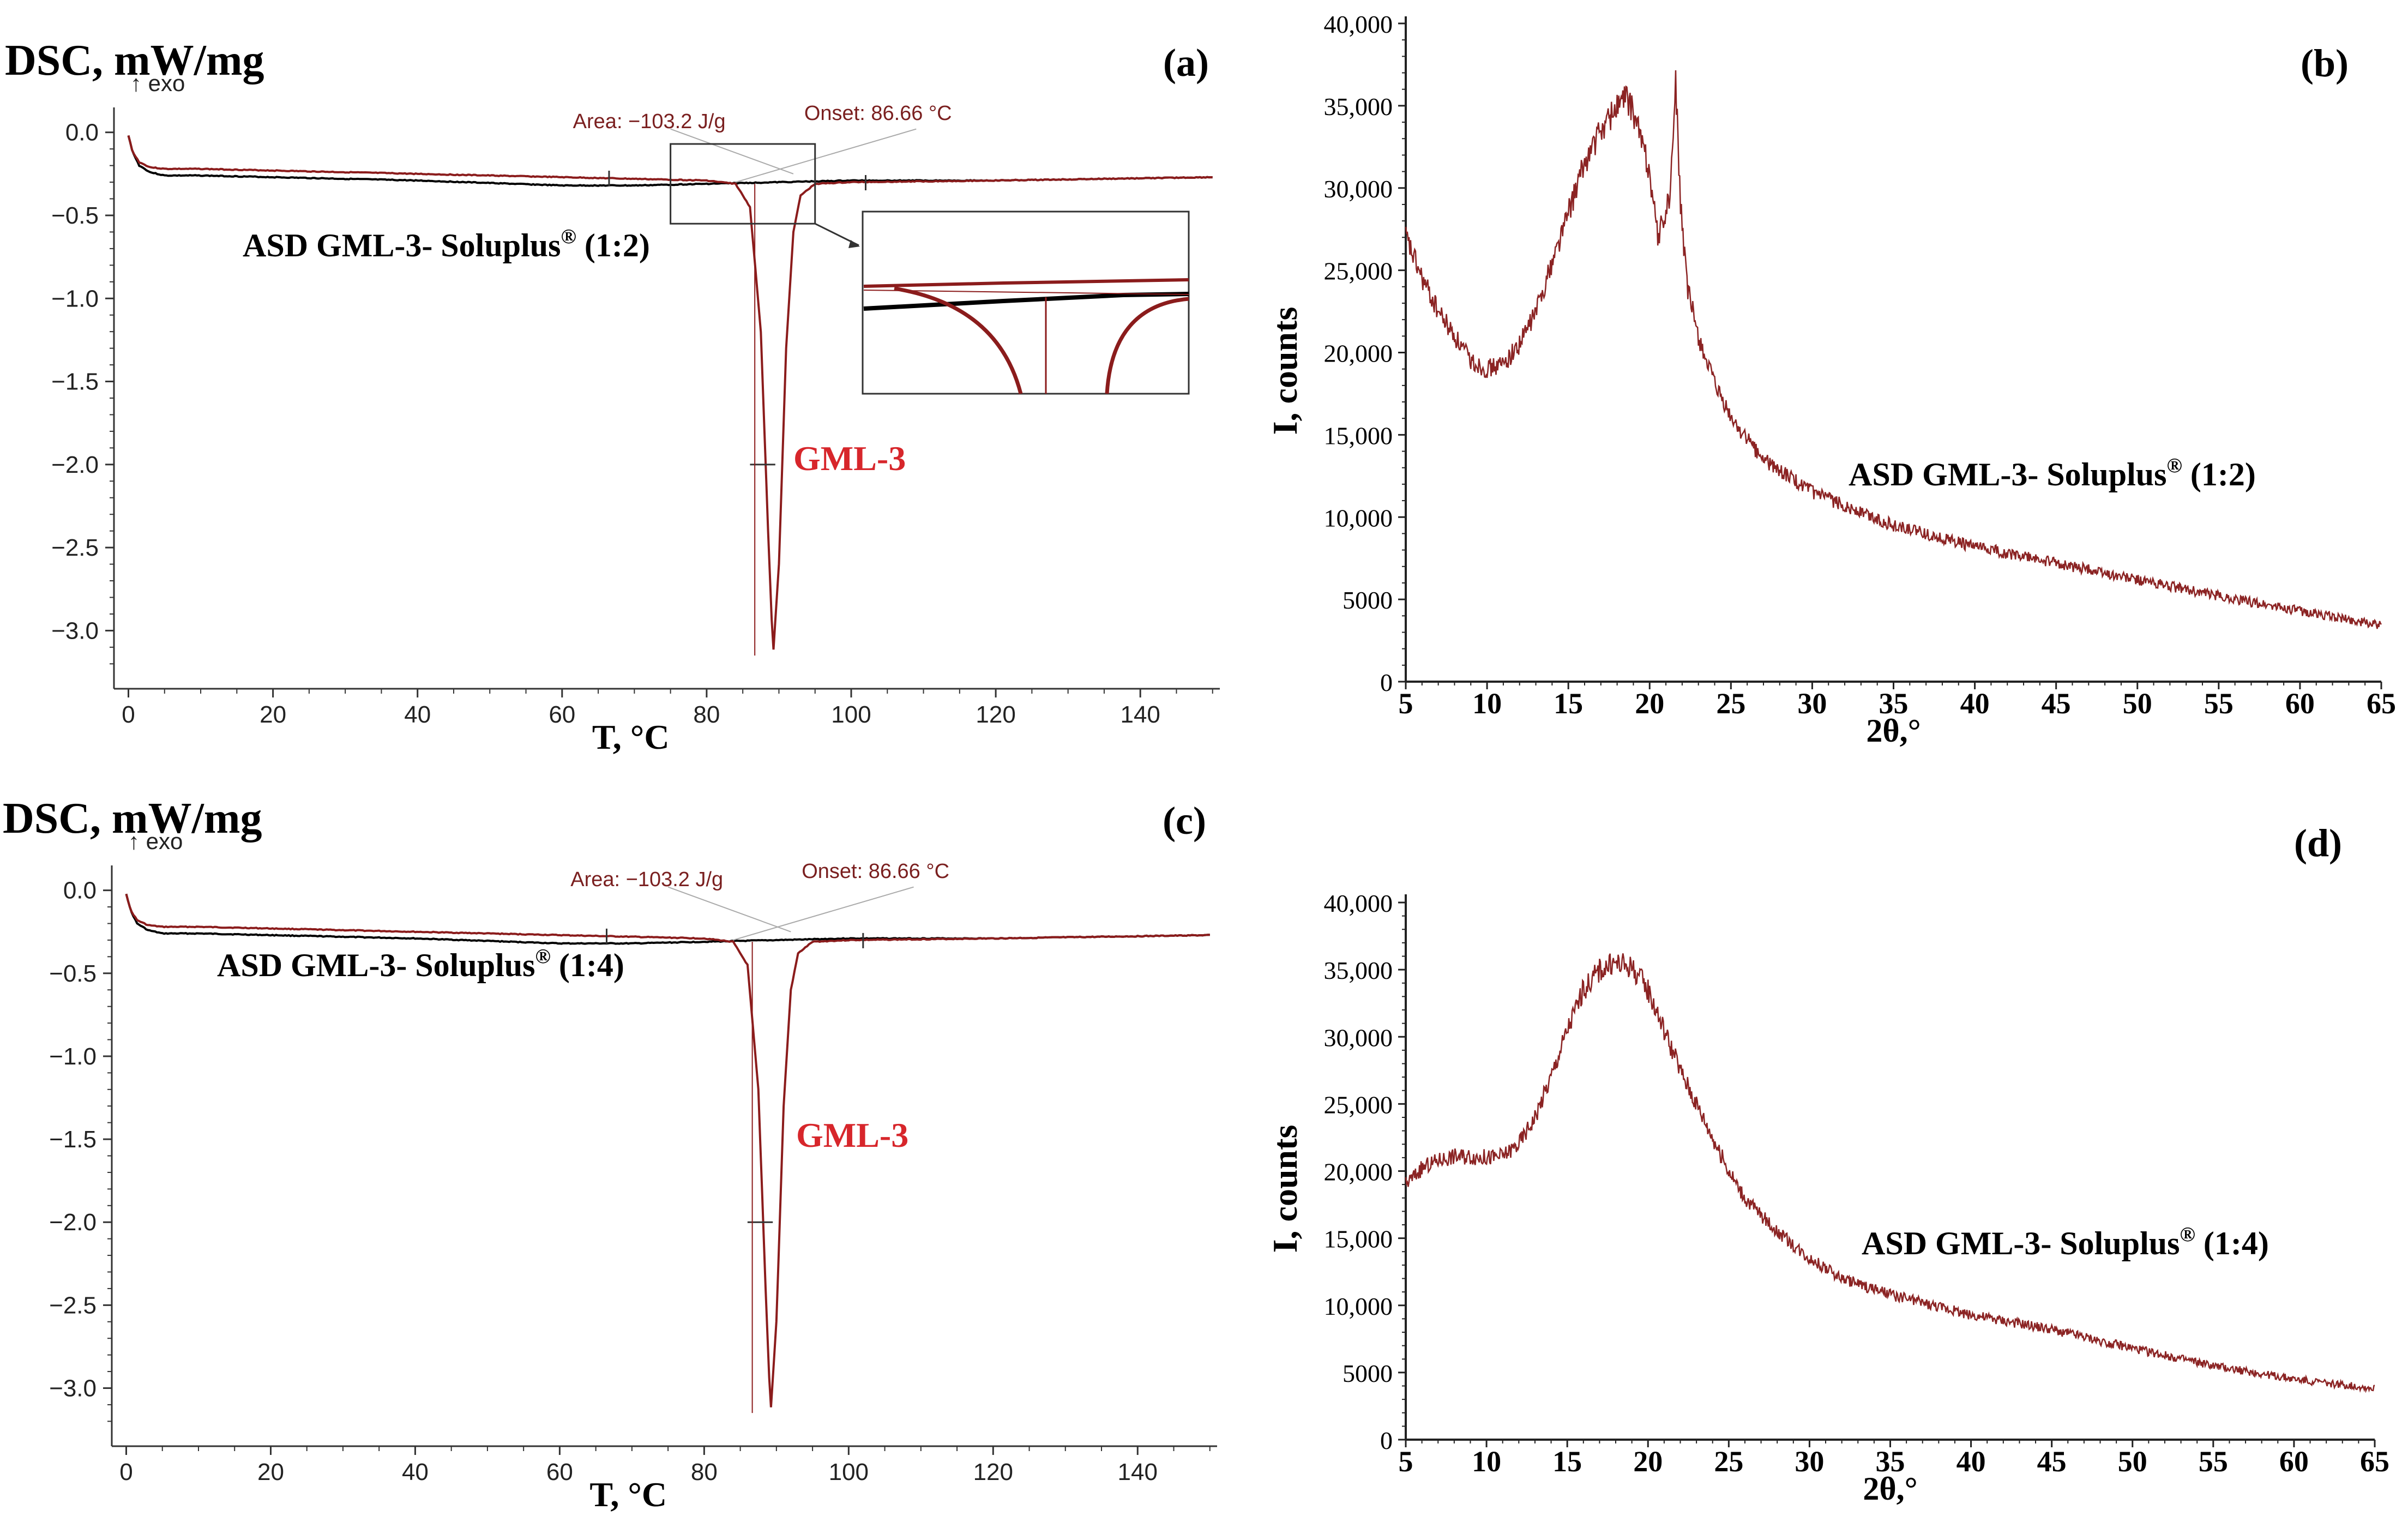 Image resolution: width=2408 pixels, height=1516 pixels. I want to click on panel-label: (a), so click(1186, 63).